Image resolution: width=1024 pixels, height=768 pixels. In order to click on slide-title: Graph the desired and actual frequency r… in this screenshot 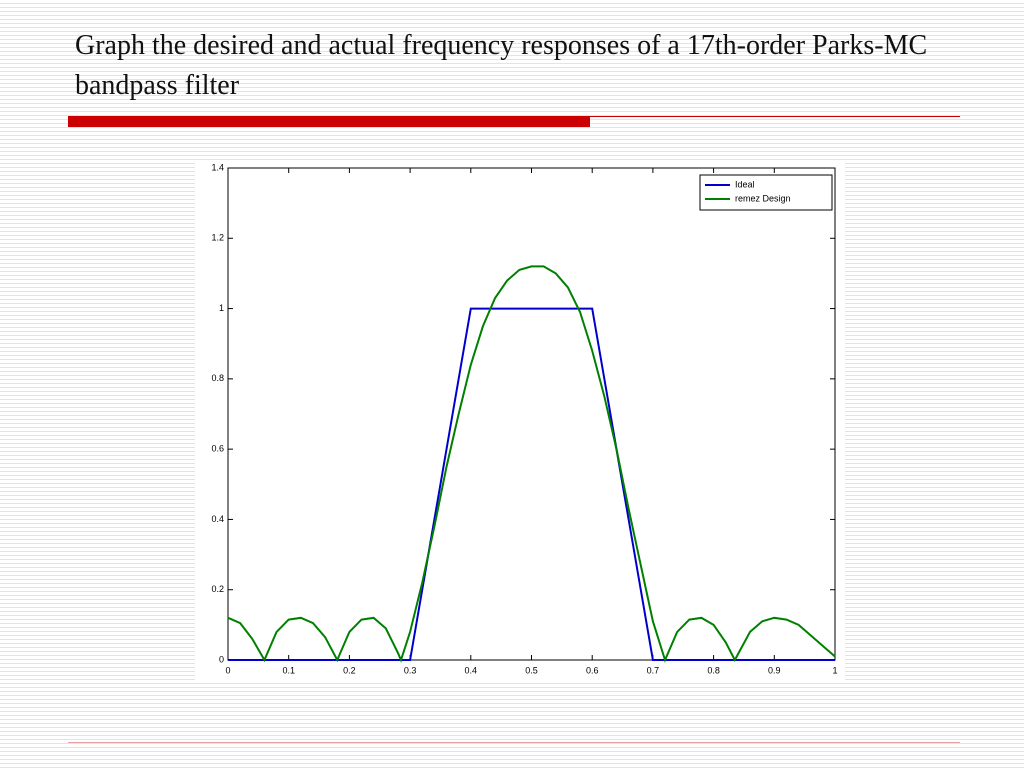, I will do `click(501, 65)`.